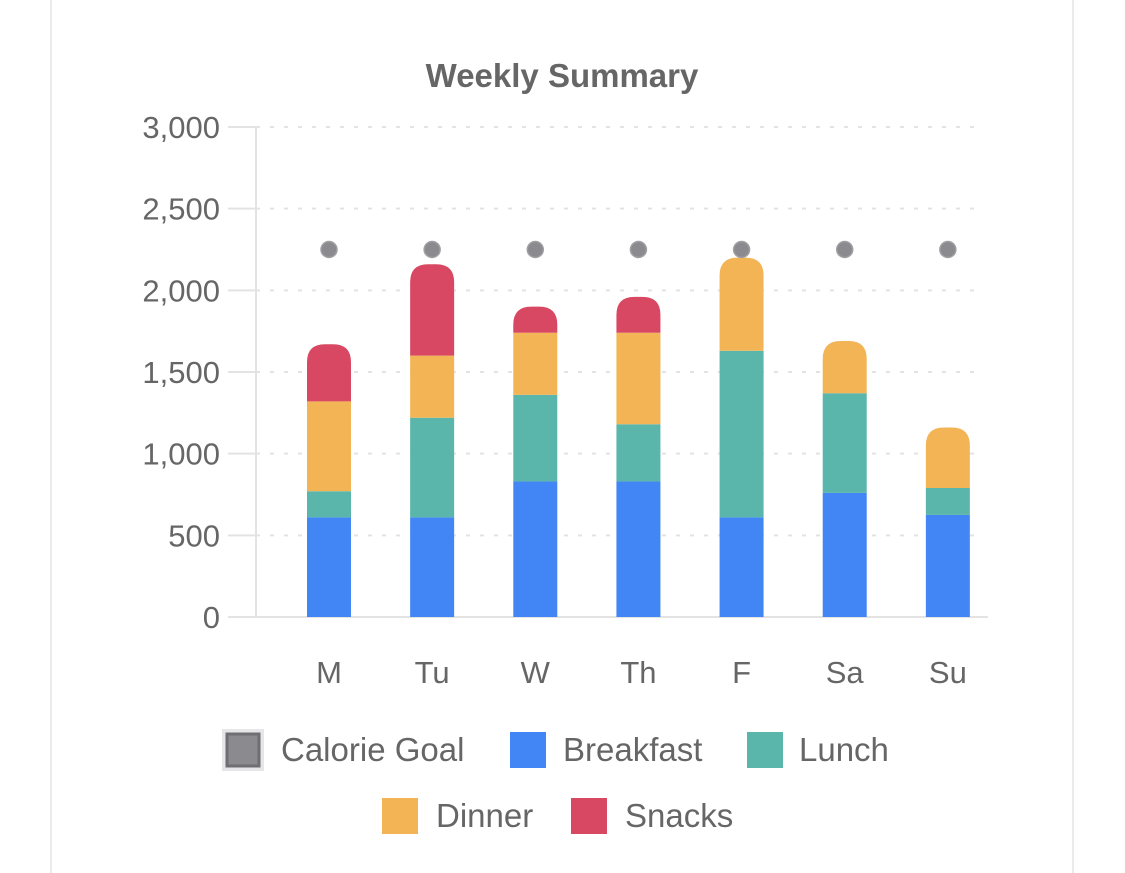  Describe the element at coordinates (400, 816) in the screenshot. I see `legend-swatch-dinner` at that location.